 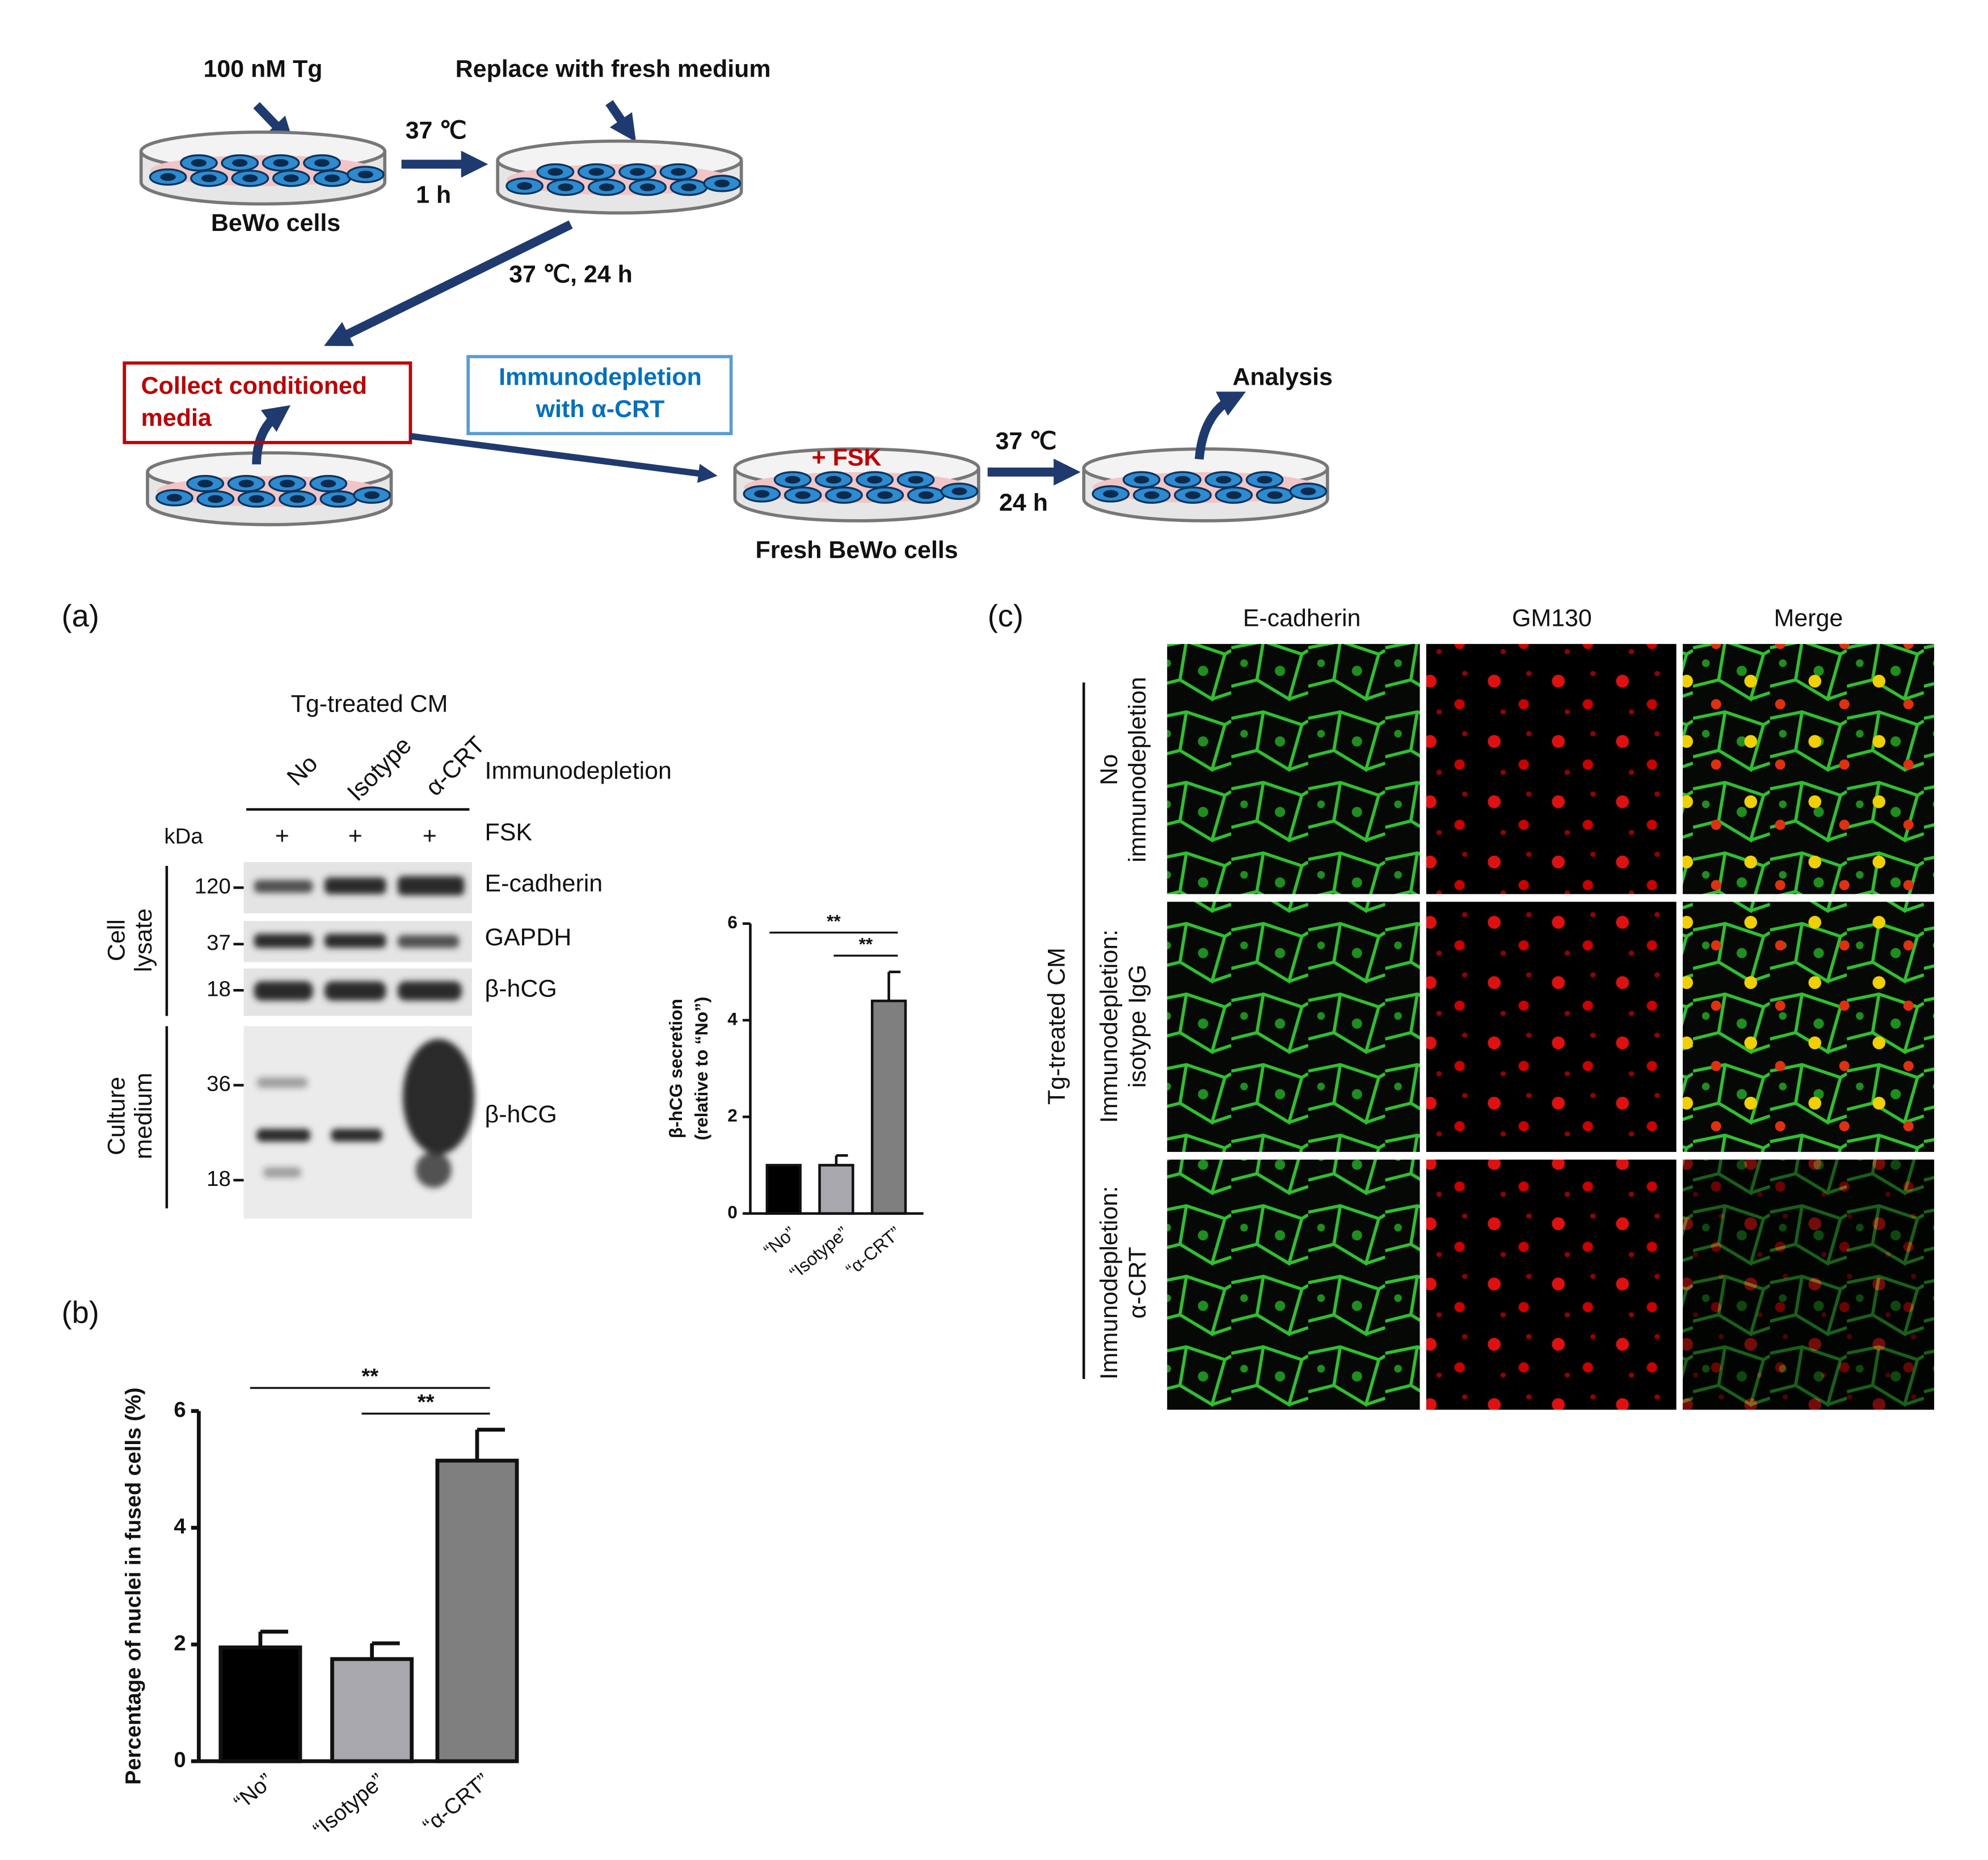 I want to click on row-label: No, so click(x=1109, y=770).